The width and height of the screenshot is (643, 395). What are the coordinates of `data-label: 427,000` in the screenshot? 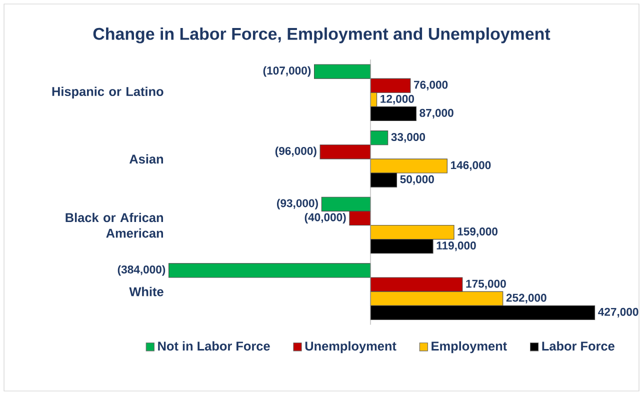 It's located at (618, 313).